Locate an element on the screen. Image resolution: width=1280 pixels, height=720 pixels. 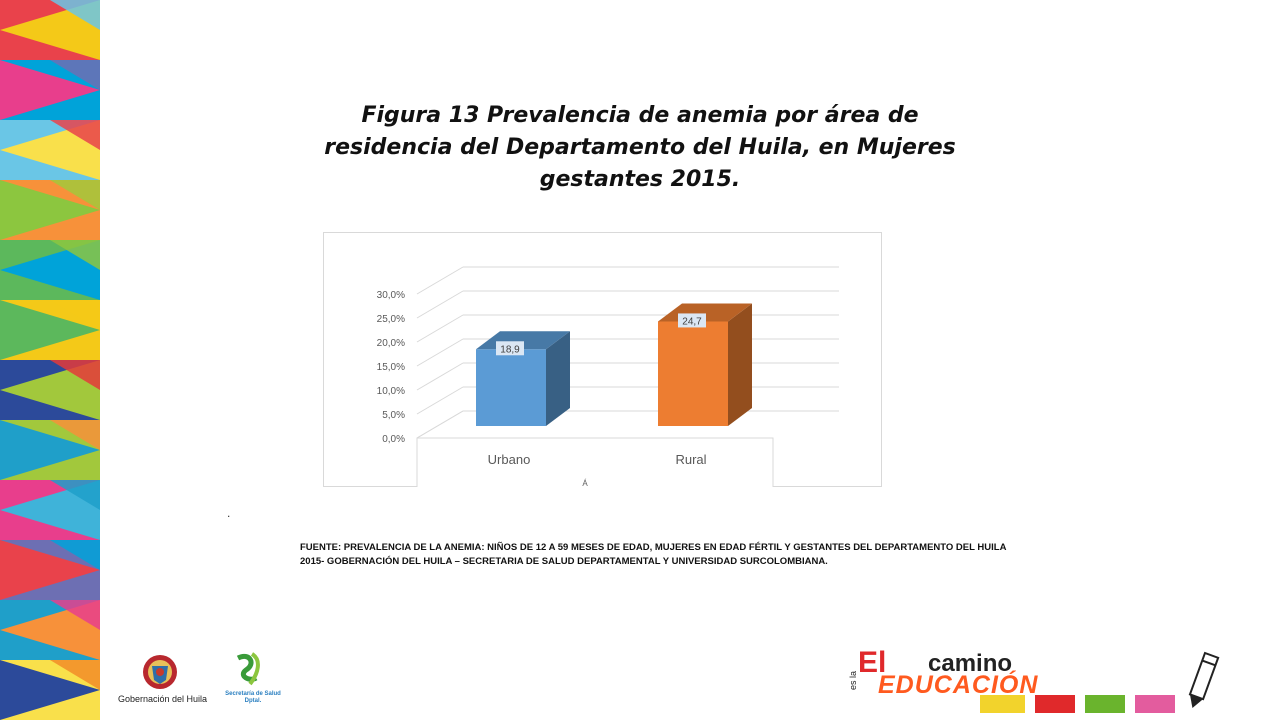
secretaria-salud-caption: Secretaría de Salud Dptal. is located at coordinates (253, 697).